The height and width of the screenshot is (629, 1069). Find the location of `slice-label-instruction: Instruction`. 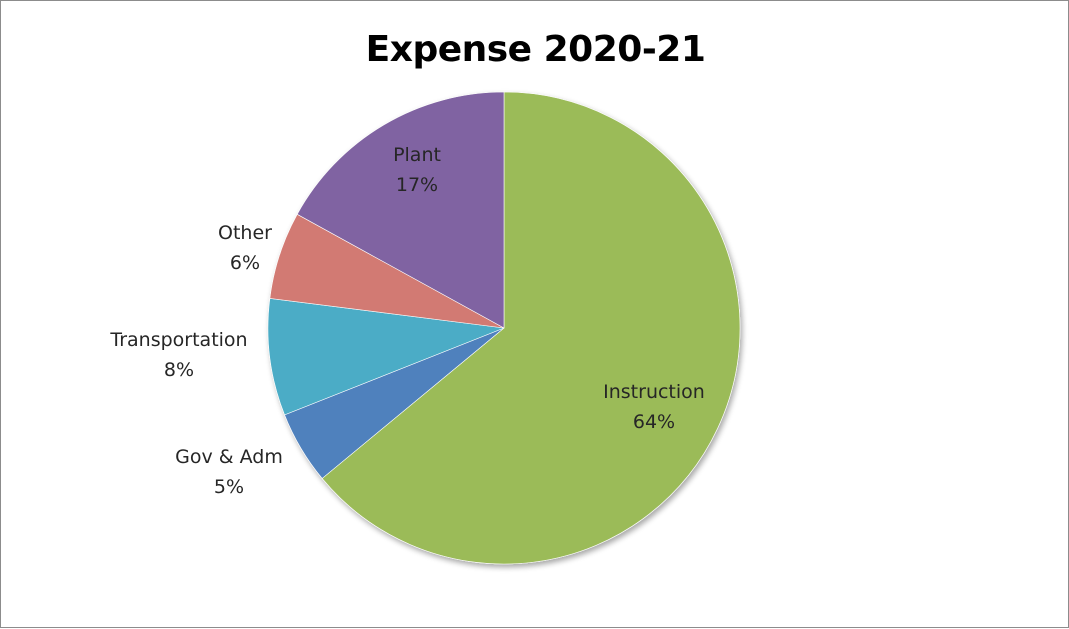

slice-label-instruction: Instruction is located at coordinates (654, 392).